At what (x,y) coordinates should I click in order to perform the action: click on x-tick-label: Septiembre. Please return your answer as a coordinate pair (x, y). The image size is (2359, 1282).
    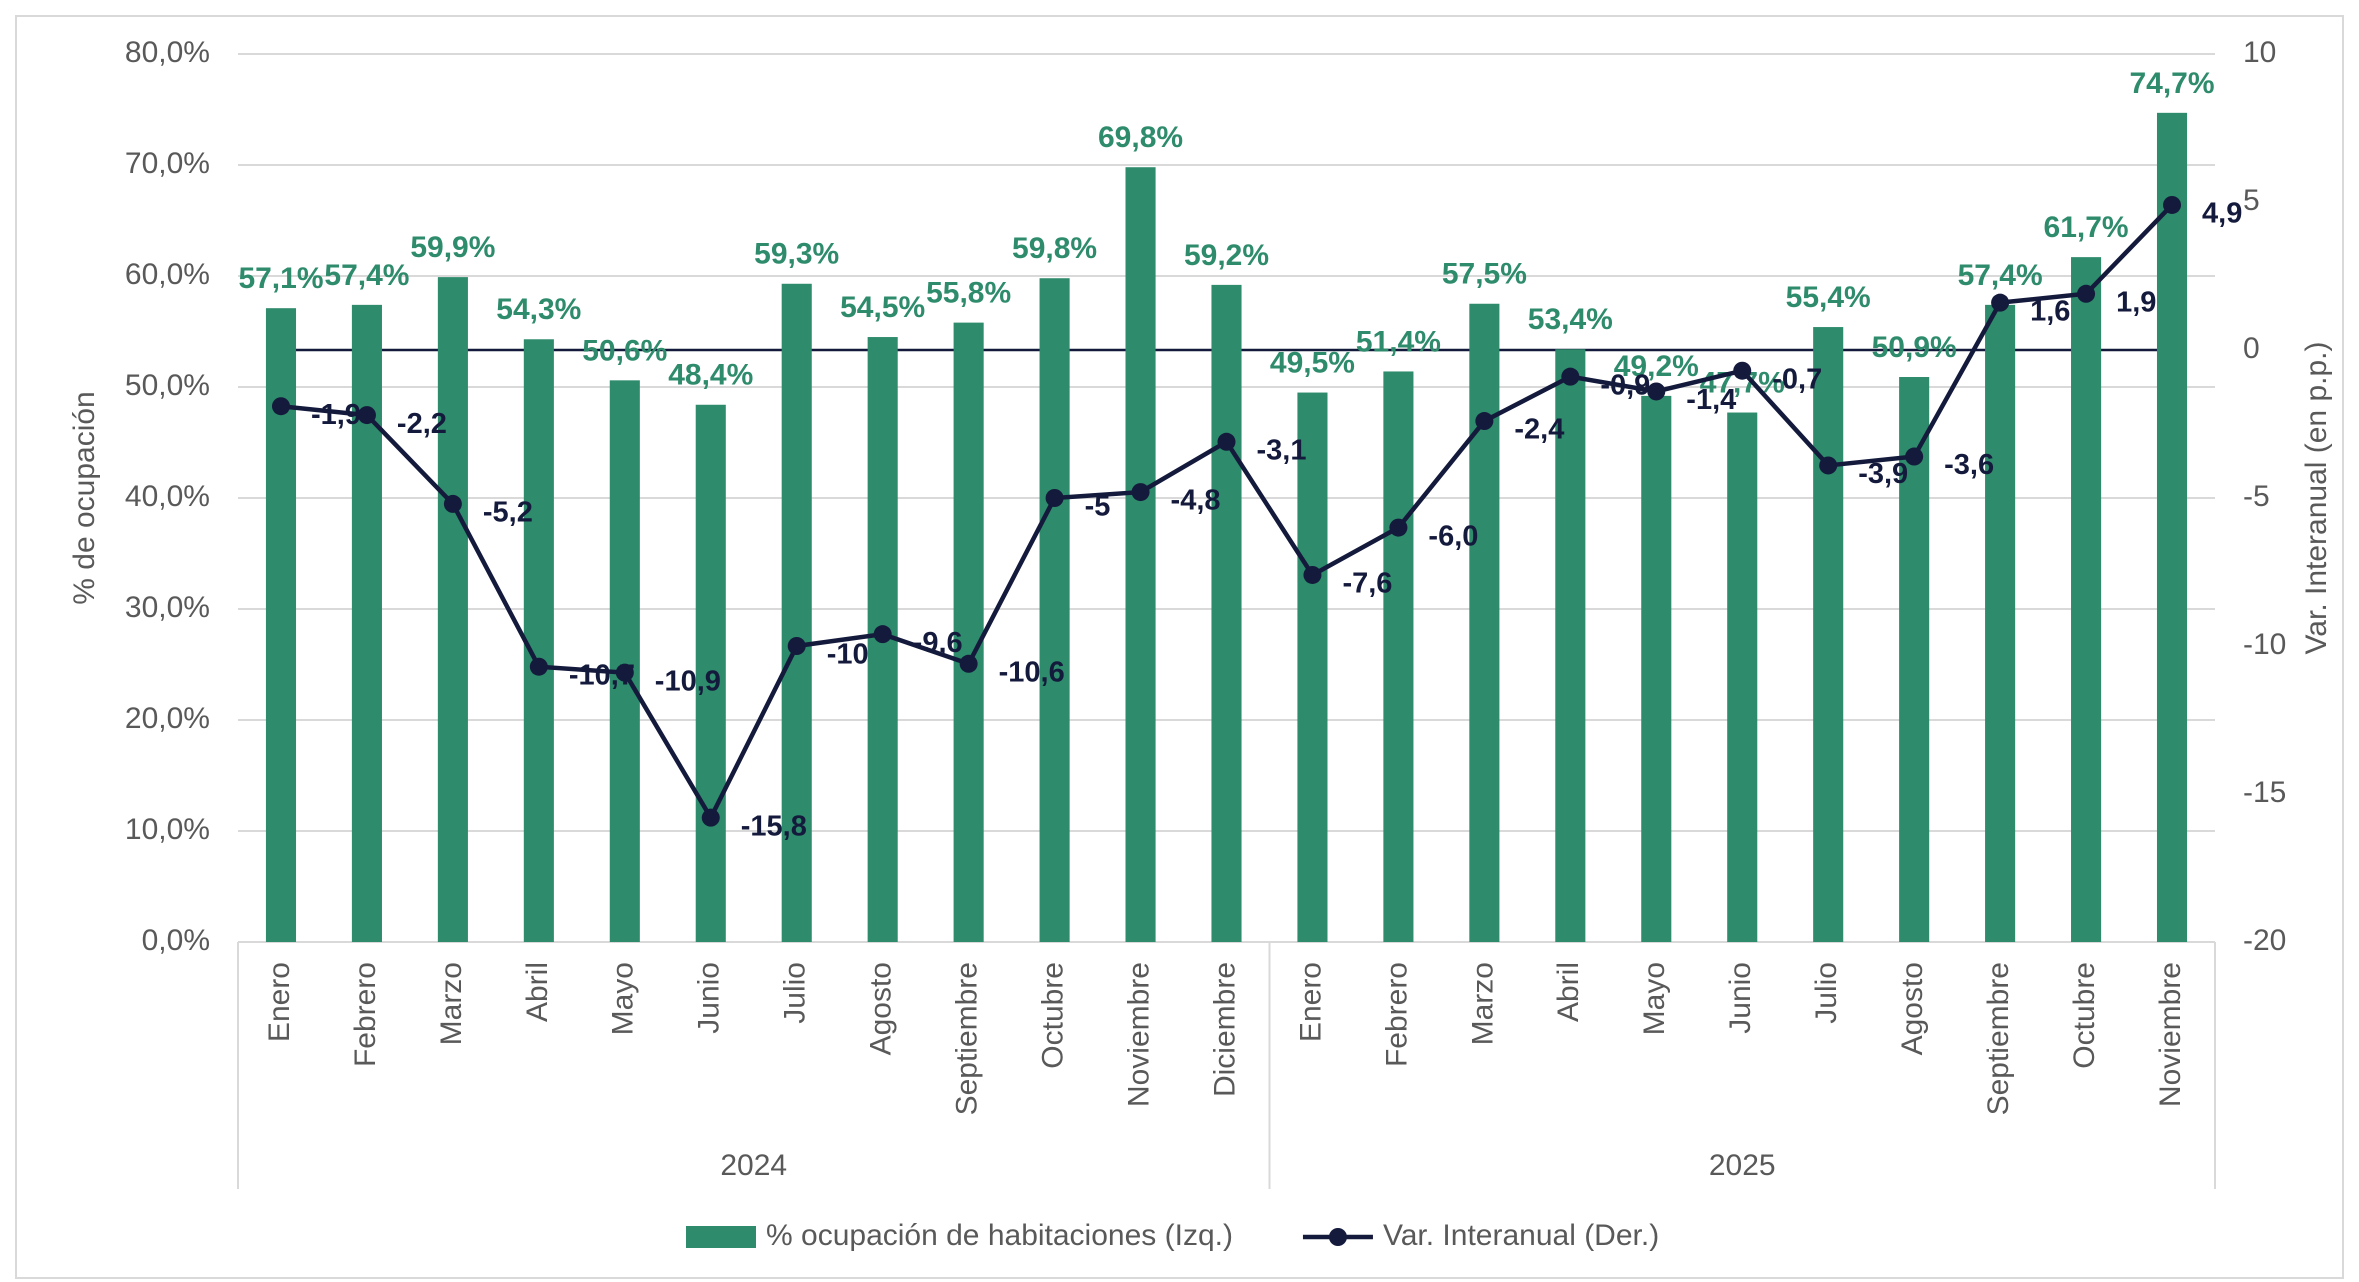
    Looking at the image, I should click on (1998, 1038).